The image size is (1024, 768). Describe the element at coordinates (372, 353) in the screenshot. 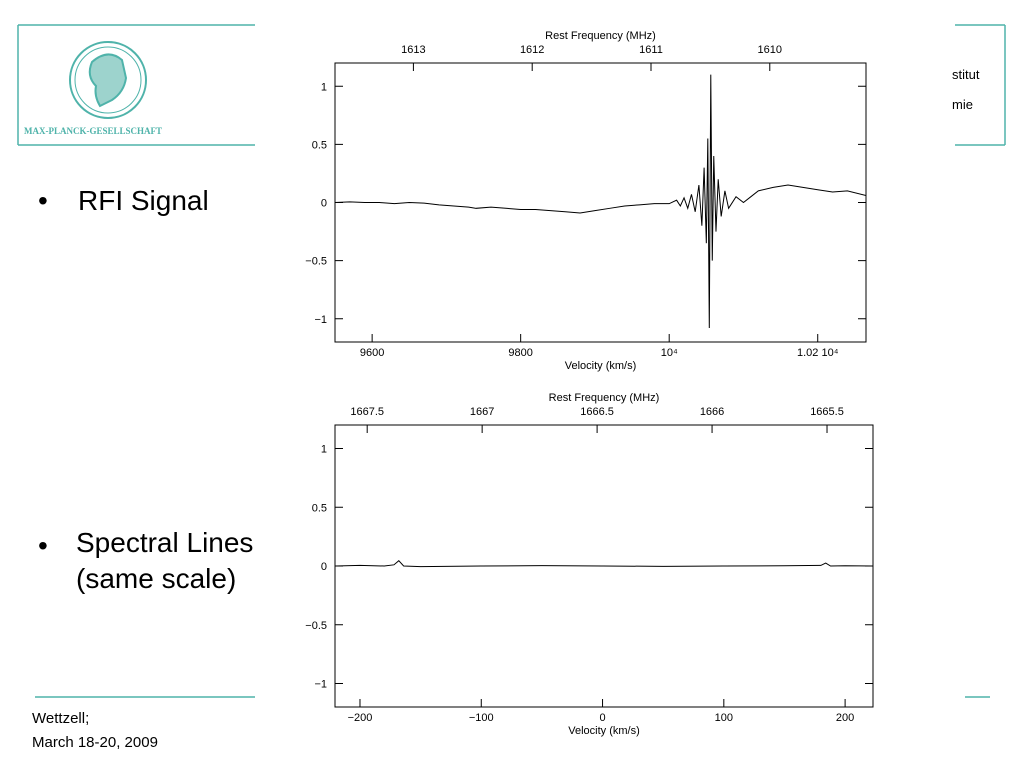

I see `x-tick-label: 9600` at that location.